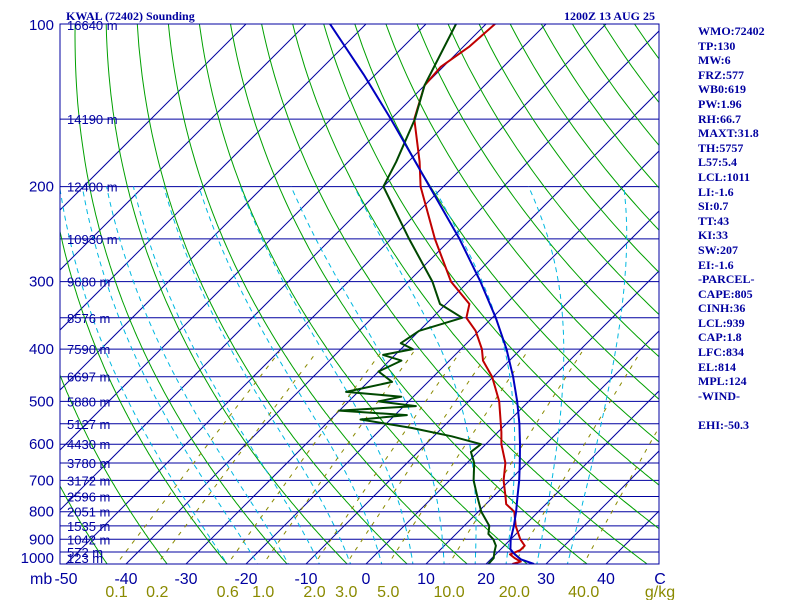  Describe the element at coordinates (606, 579) in the screenshot. I see `temperature-tick-label: 40` at that location.